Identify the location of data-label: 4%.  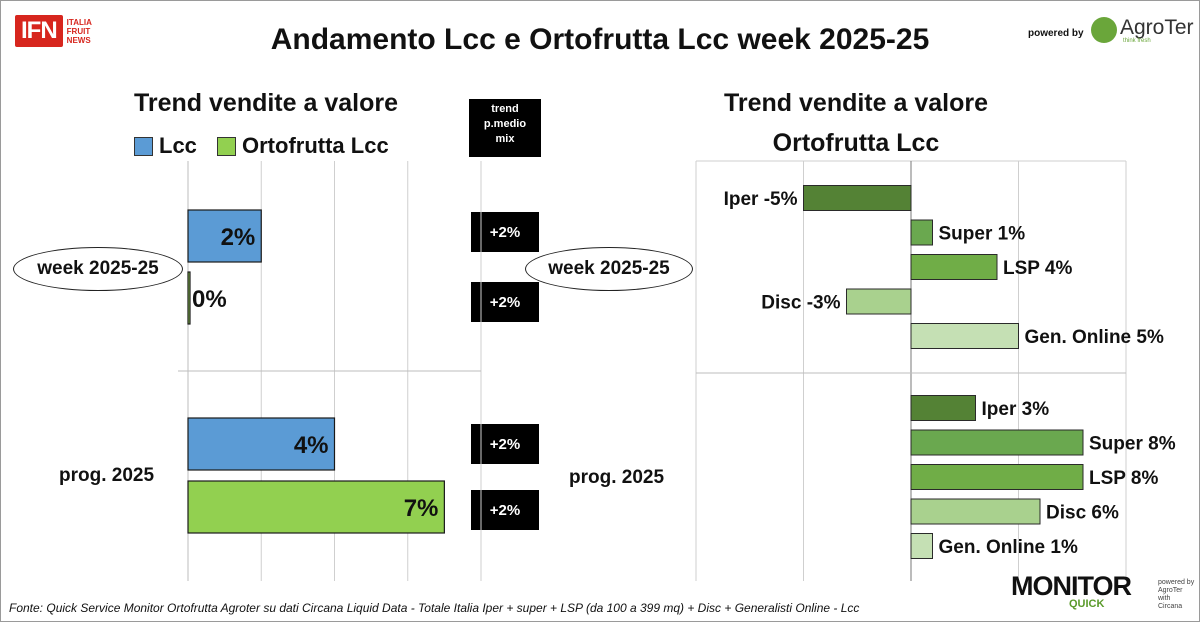
(311, 445).